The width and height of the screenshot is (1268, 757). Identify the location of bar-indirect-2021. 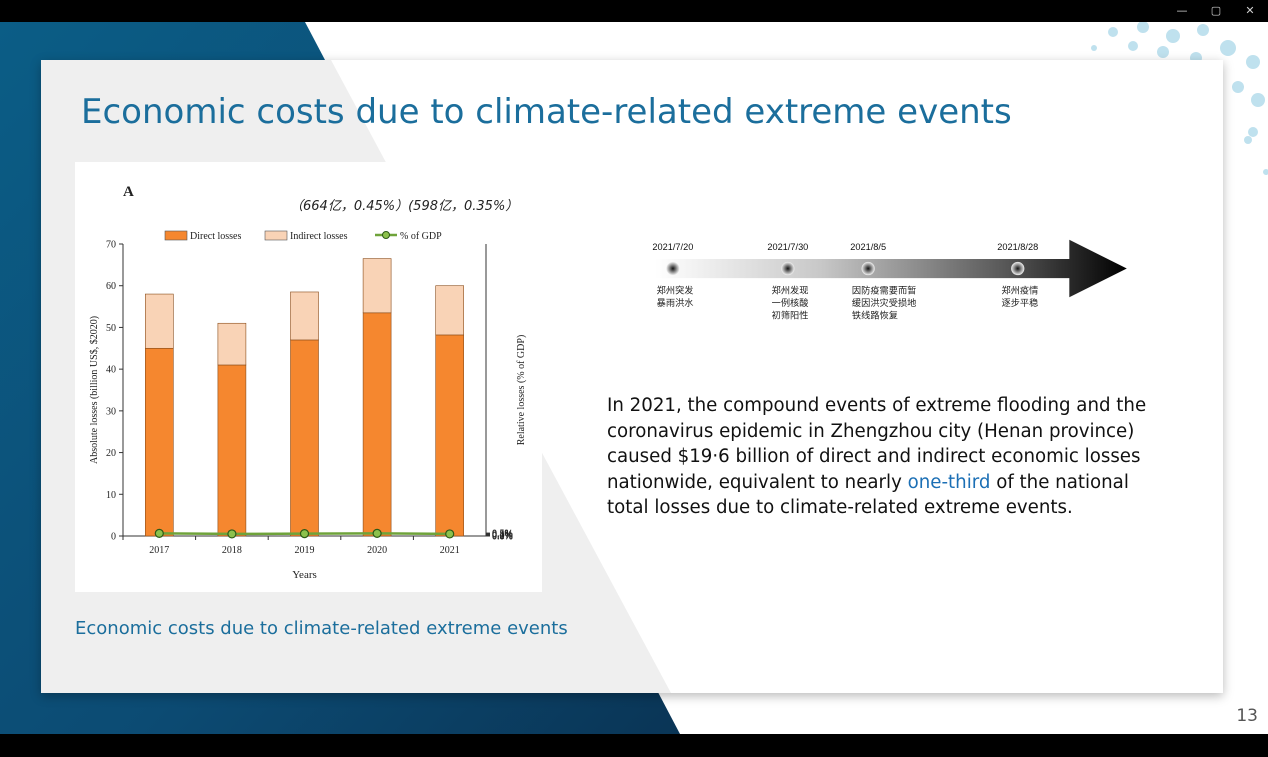
(450, 310).